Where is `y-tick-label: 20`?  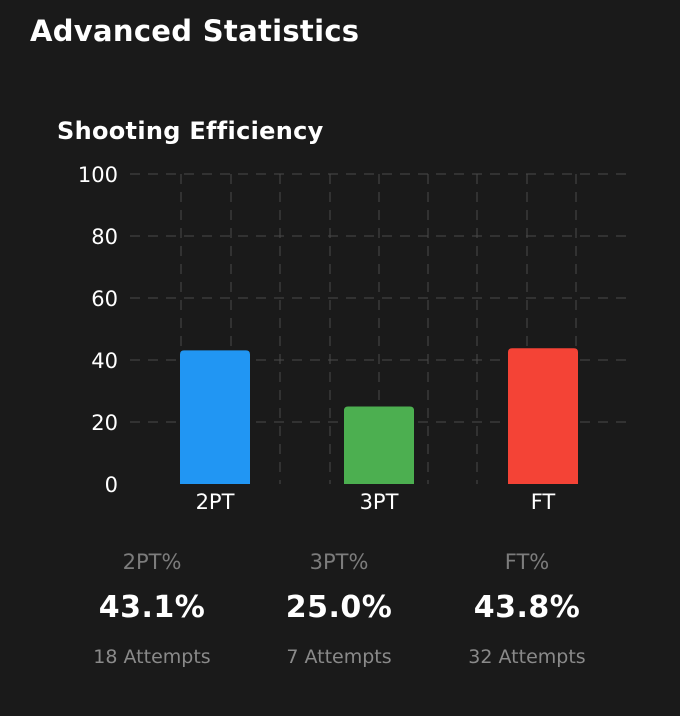 y-tick-label: 20 is located at coordinates (104, 423).